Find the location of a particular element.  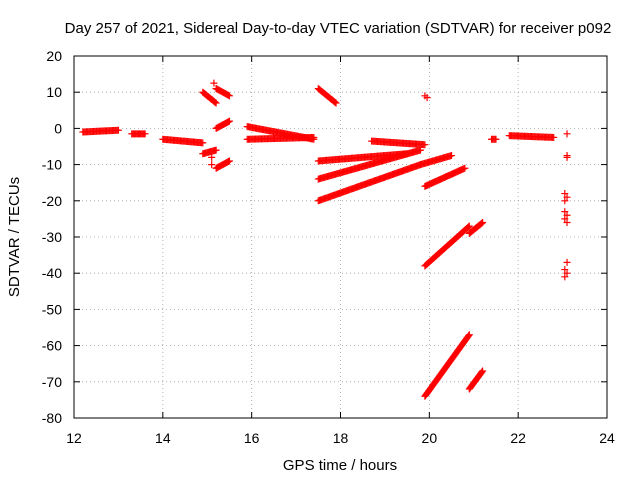

x-tick-label: 18 is located at coordinates (341, 438).